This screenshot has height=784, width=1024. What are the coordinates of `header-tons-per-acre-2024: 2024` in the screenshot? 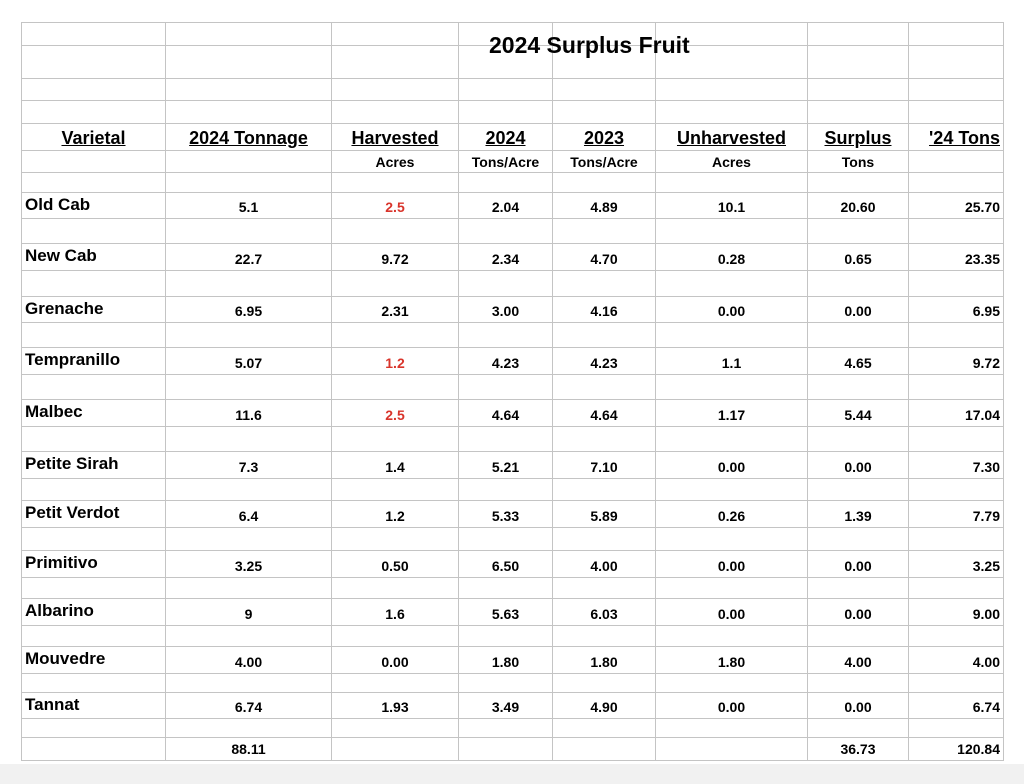 It's located at (505, 137).